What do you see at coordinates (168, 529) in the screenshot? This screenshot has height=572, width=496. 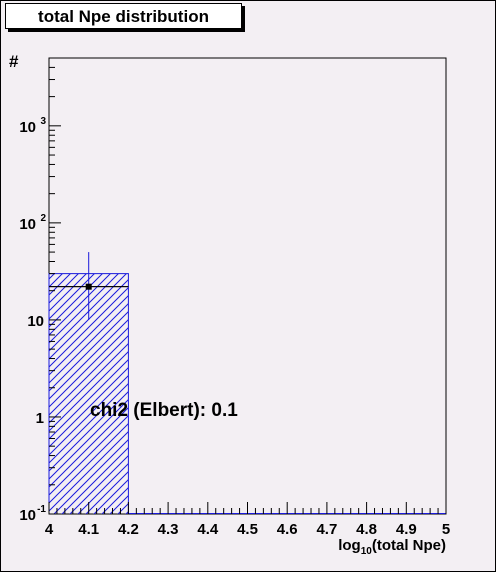 I see `x-tick-label: 4.3` at bounding box center [168, 529].